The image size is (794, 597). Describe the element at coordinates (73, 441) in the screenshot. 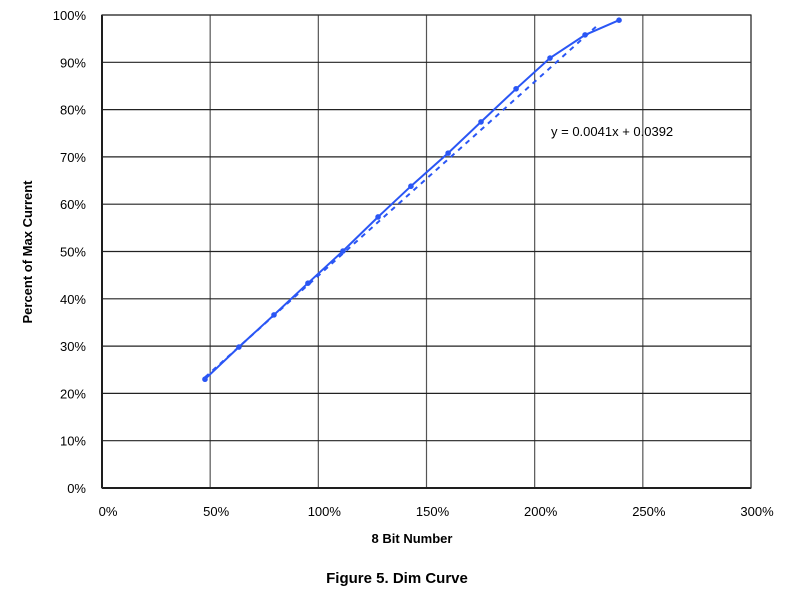

I see `y-tick-label: 10%` at that location.